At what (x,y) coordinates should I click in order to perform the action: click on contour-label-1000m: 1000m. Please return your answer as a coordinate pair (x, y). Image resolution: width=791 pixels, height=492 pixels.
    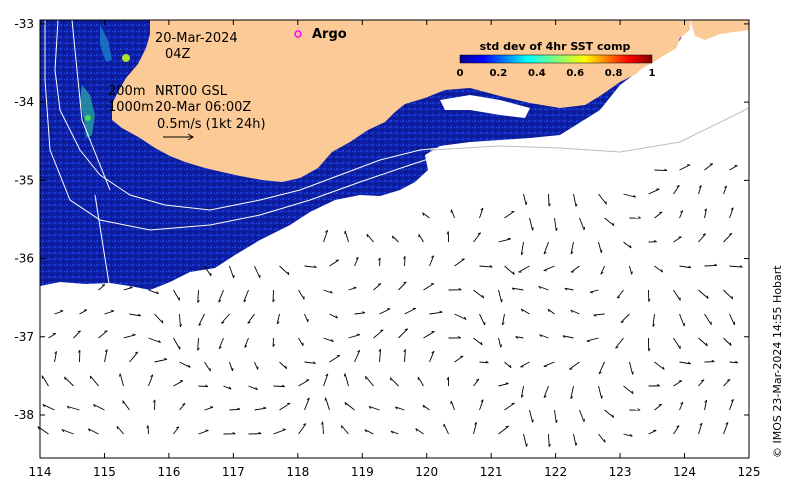
    Looking at the image, I should click on (131, 107).